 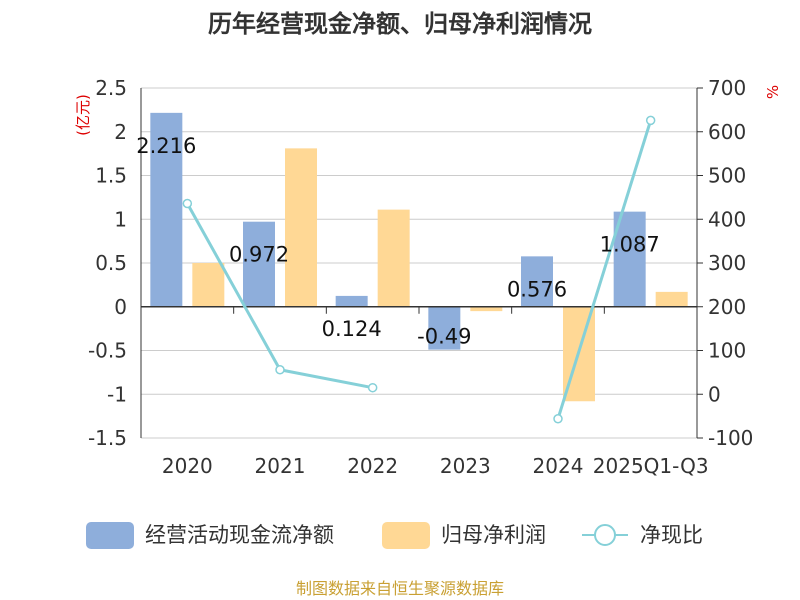 I want to click on data-label: -0.49, so click(x=444, y=337).